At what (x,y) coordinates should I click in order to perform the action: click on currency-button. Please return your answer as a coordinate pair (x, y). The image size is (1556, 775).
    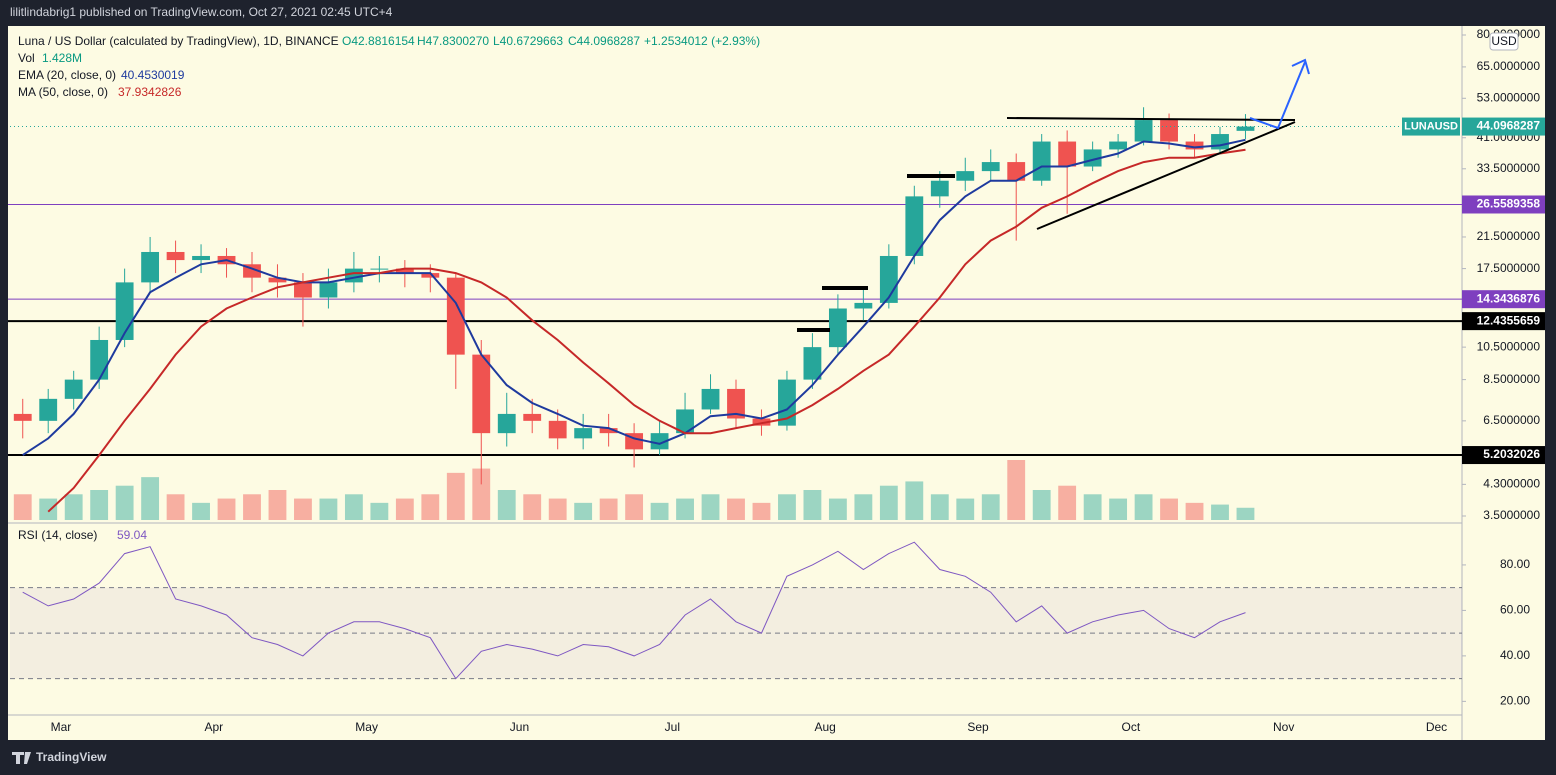
    Looking at the image, I should click on (1504, 41).